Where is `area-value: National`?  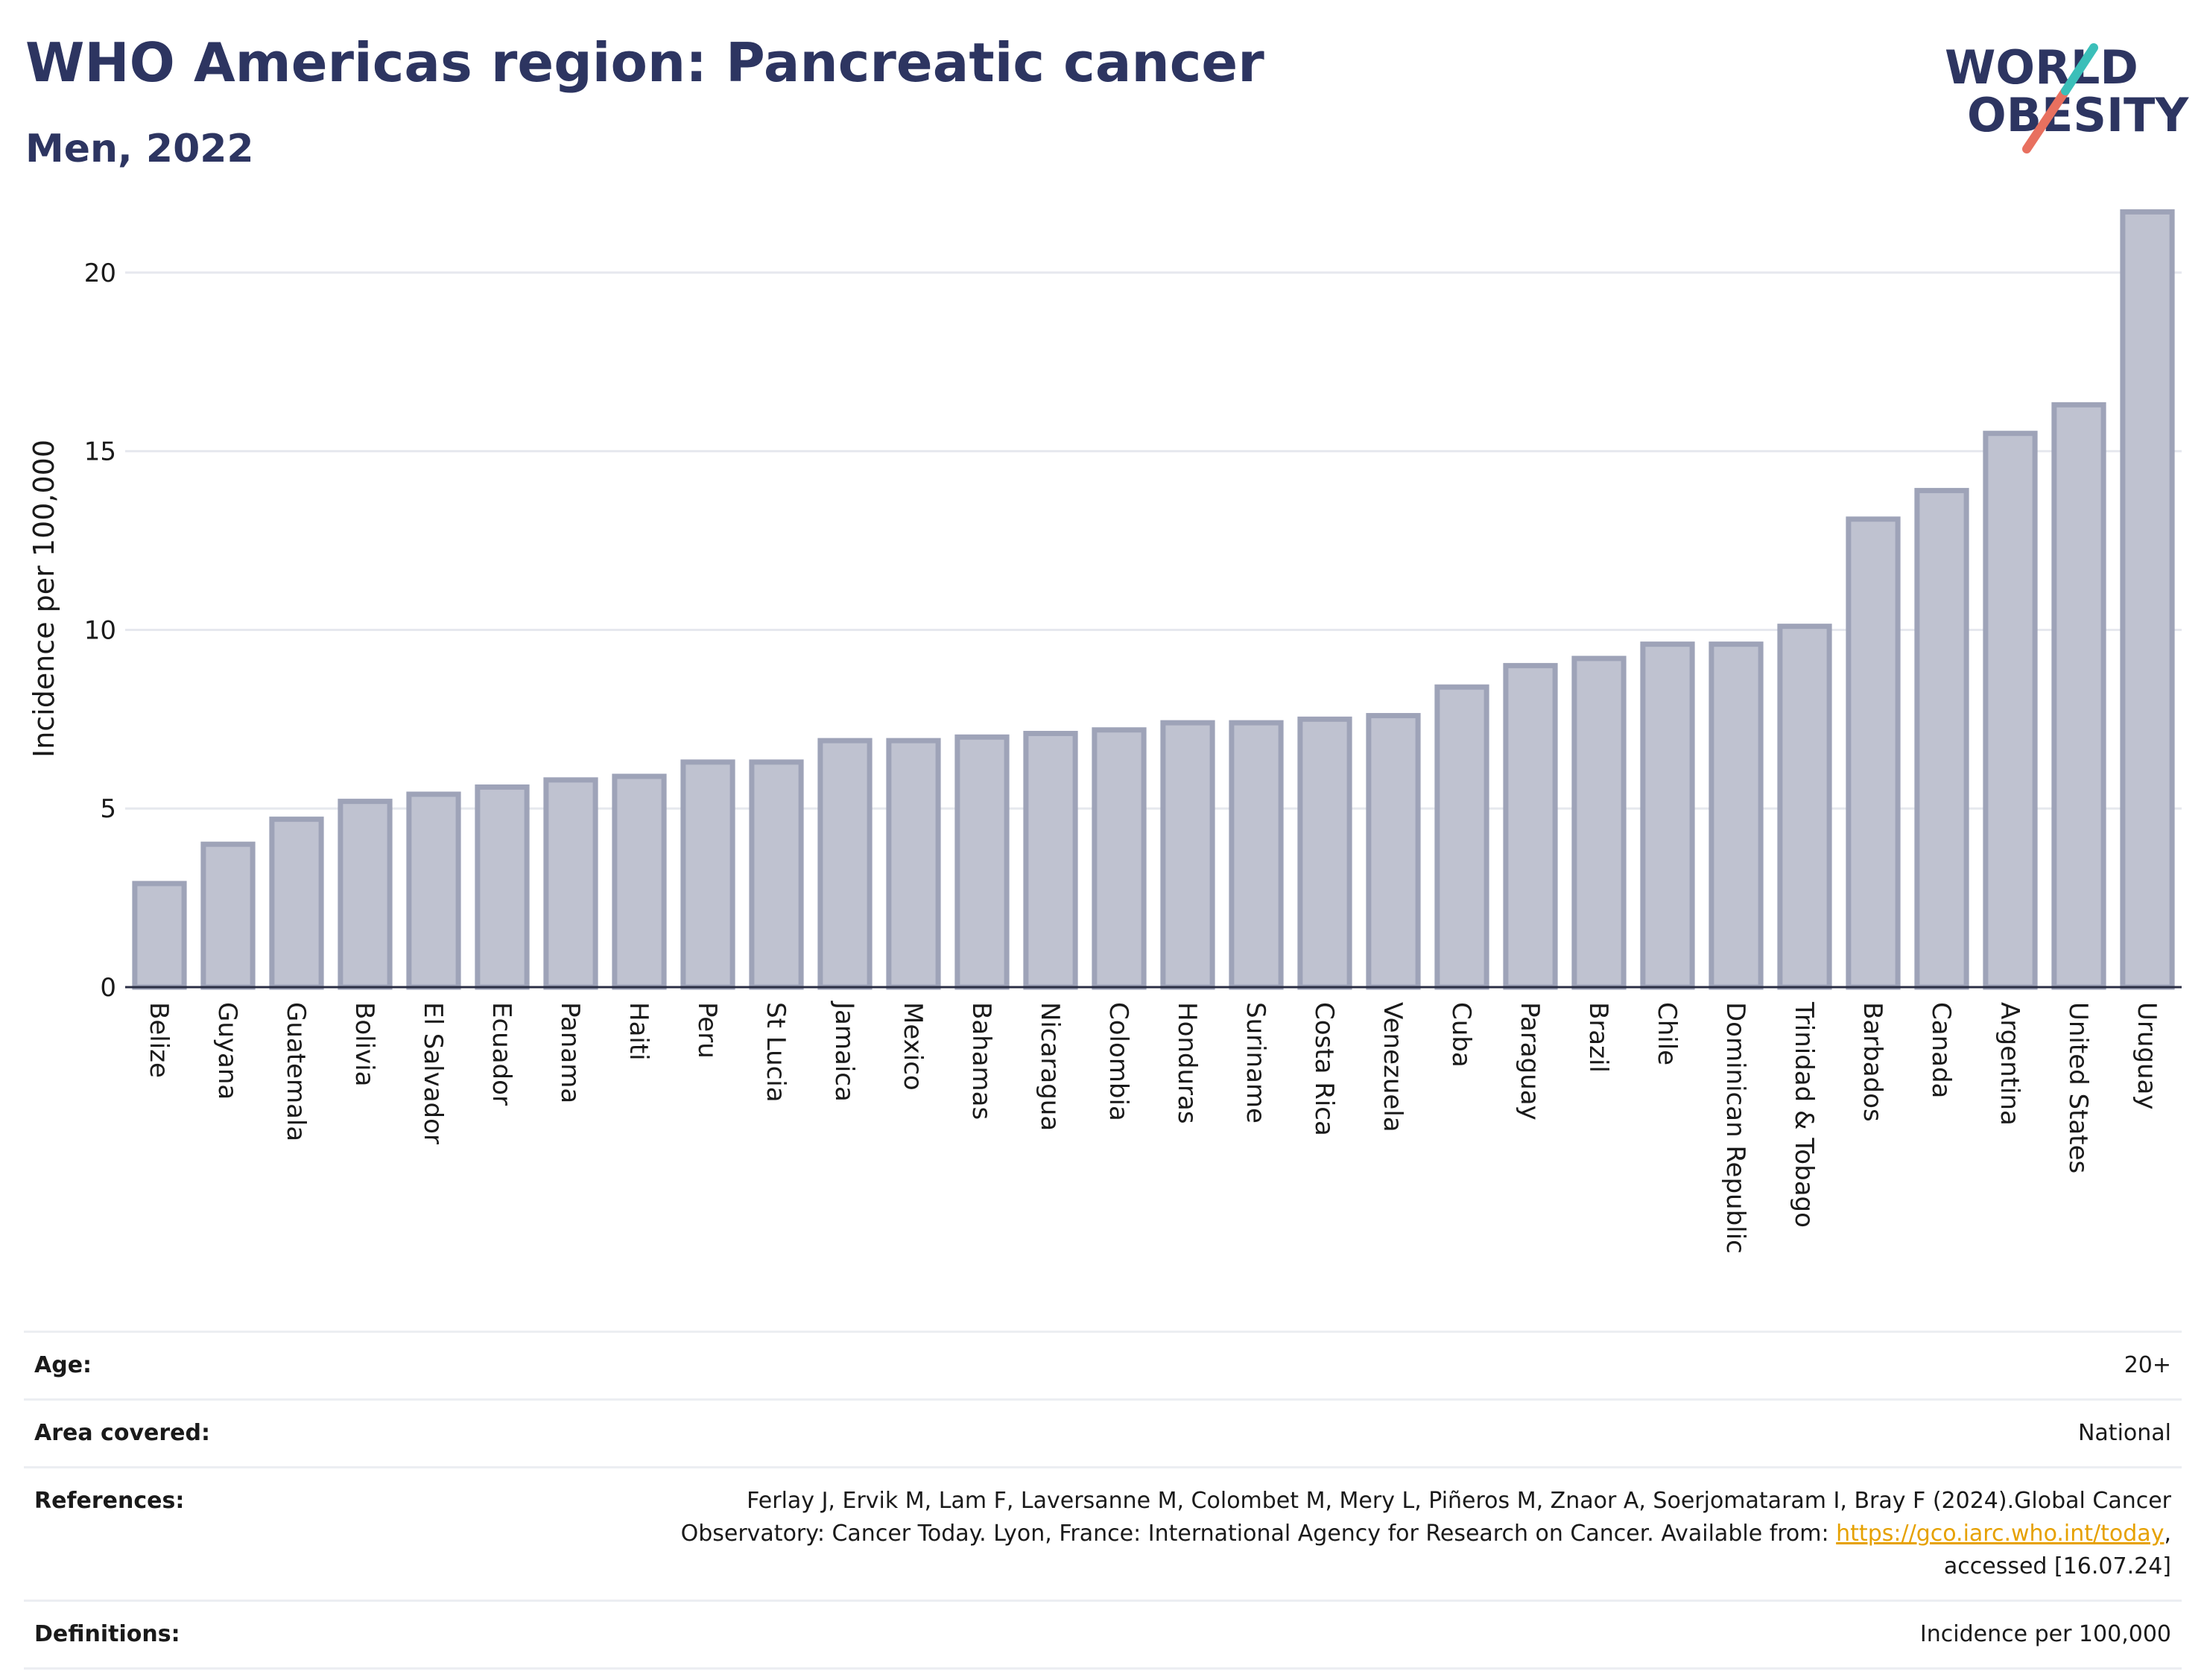
area-value: National is located at coordinates (2124, 1433).